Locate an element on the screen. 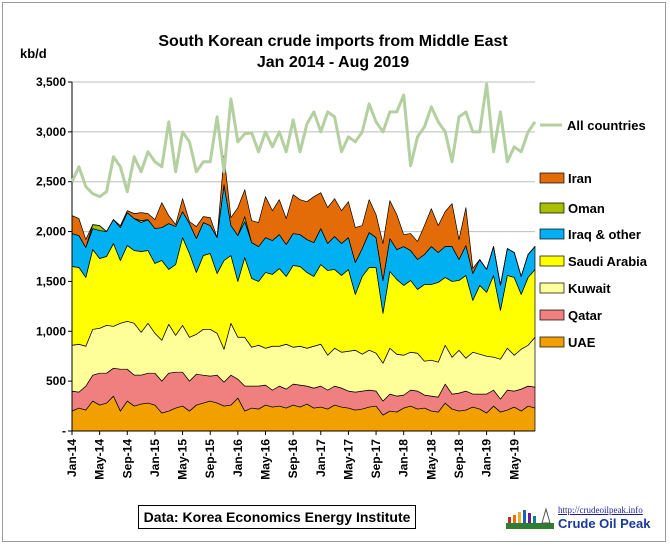 This screenshot has width=670, height=546. legend-label-qatar: Qatar is located at coordinates (585, 315).